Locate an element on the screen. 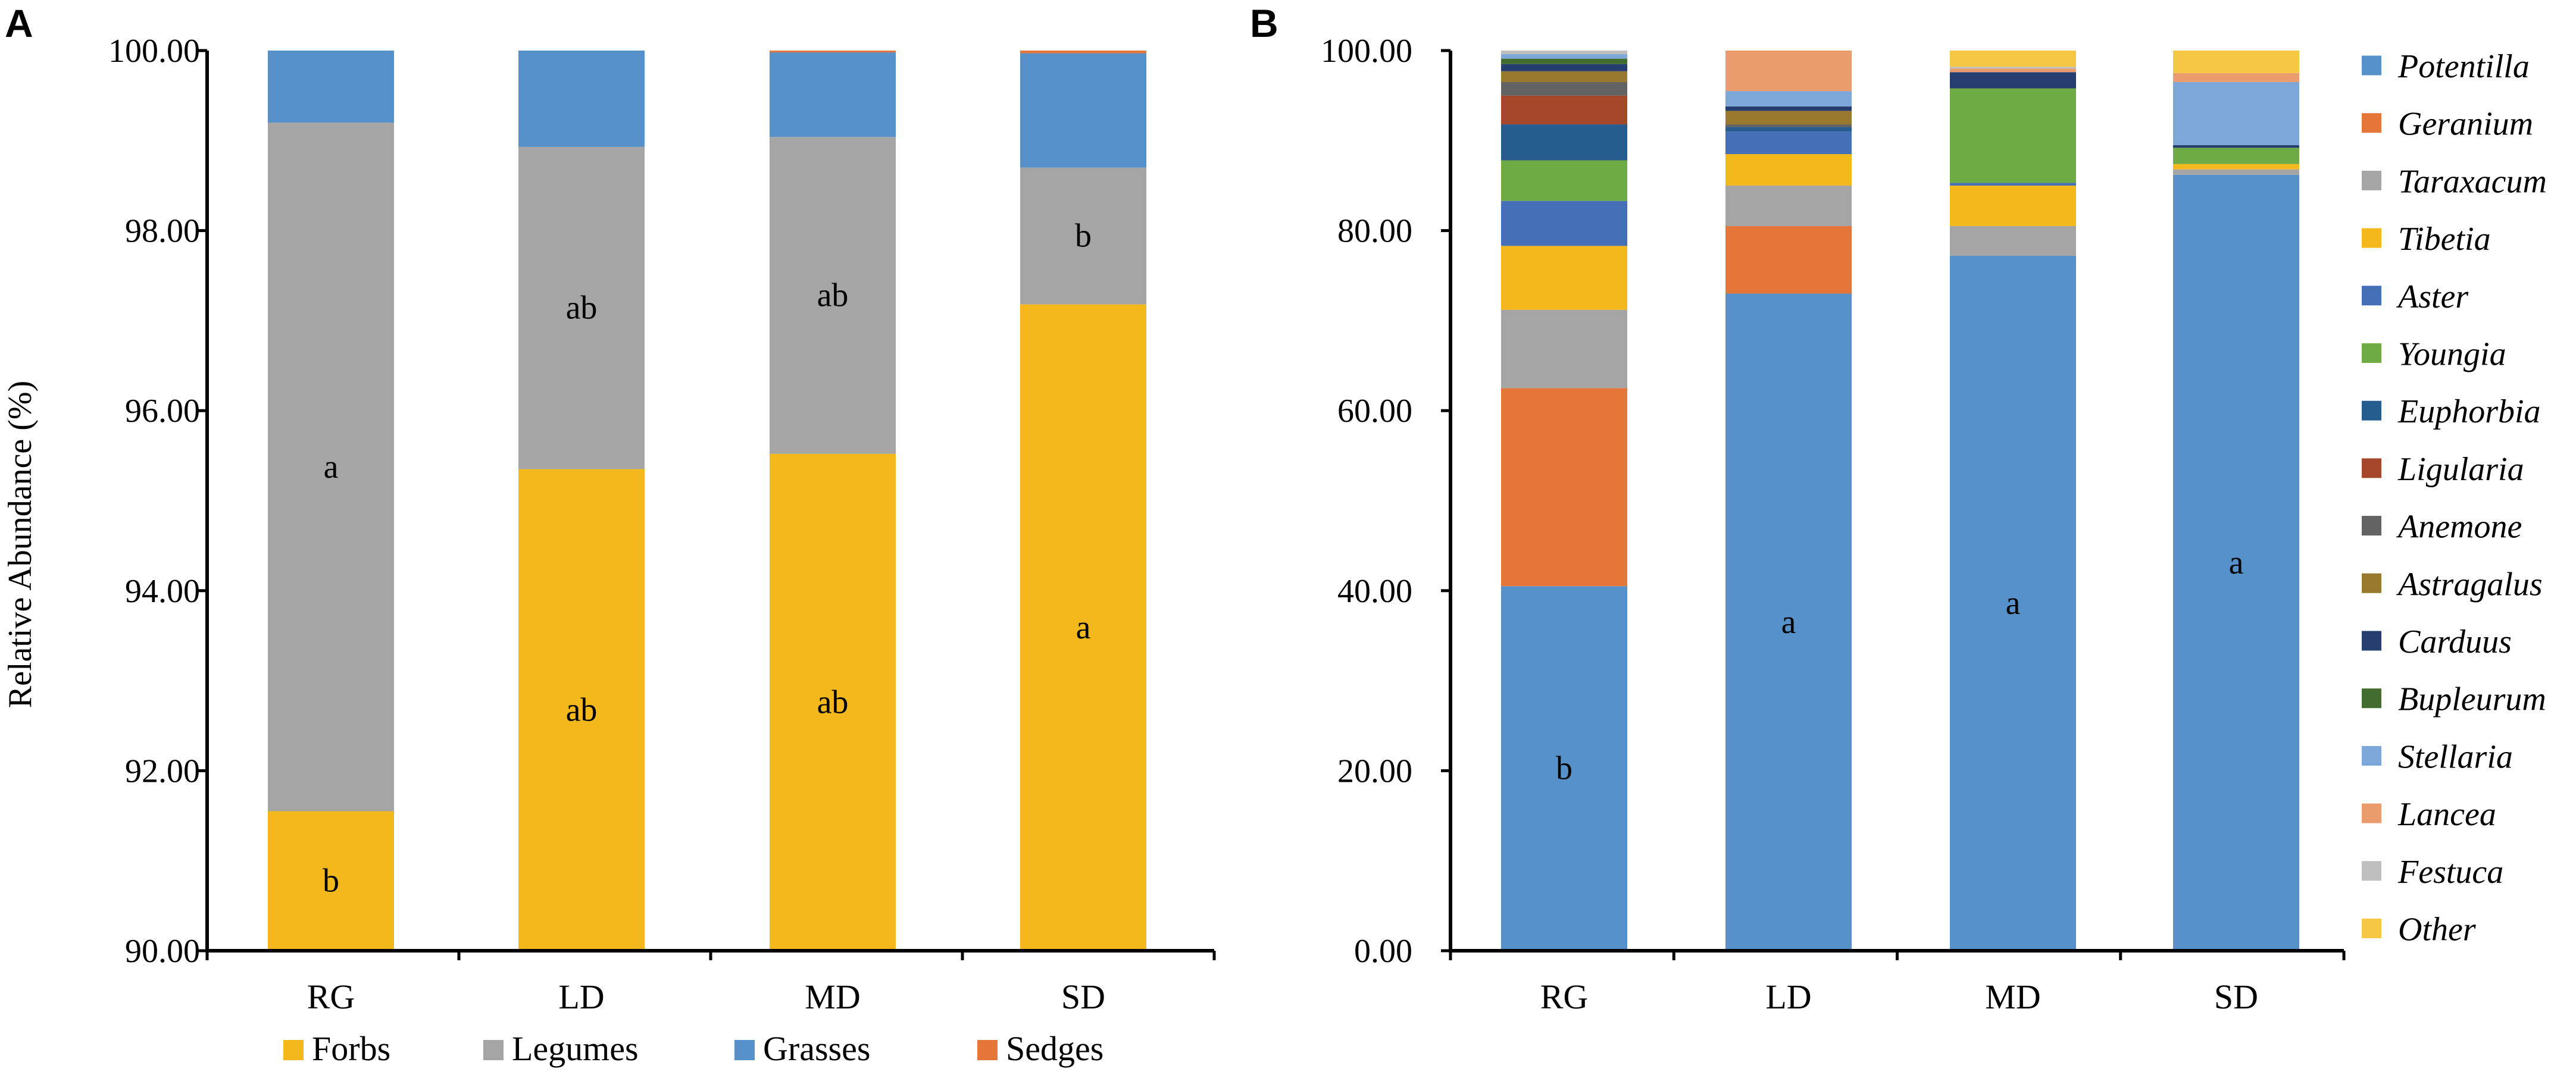 This screenshot has width=2576, height=1084. panel-a-bar-rg-forbs is located at coordinates (331, 881).